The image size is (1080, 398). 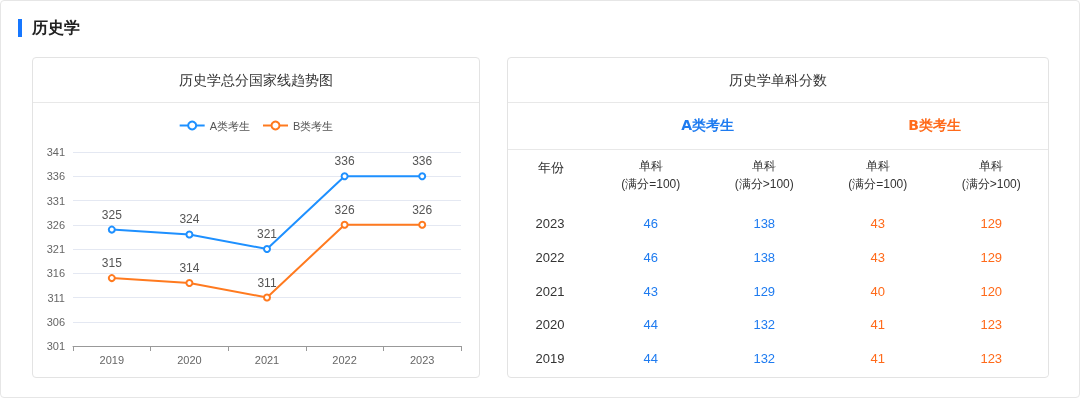 I want to click on y-tick-label: 2023, so click(x=550, y=223).